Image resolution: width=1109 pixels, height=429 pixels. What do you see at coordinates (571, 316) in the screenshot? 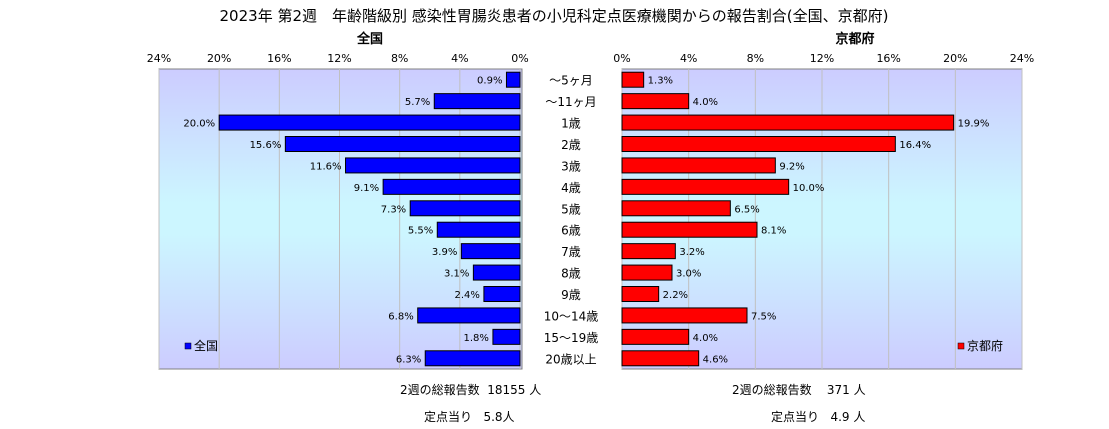
I see `category-label: 10〜14歳` at bounding box center [571, 316].